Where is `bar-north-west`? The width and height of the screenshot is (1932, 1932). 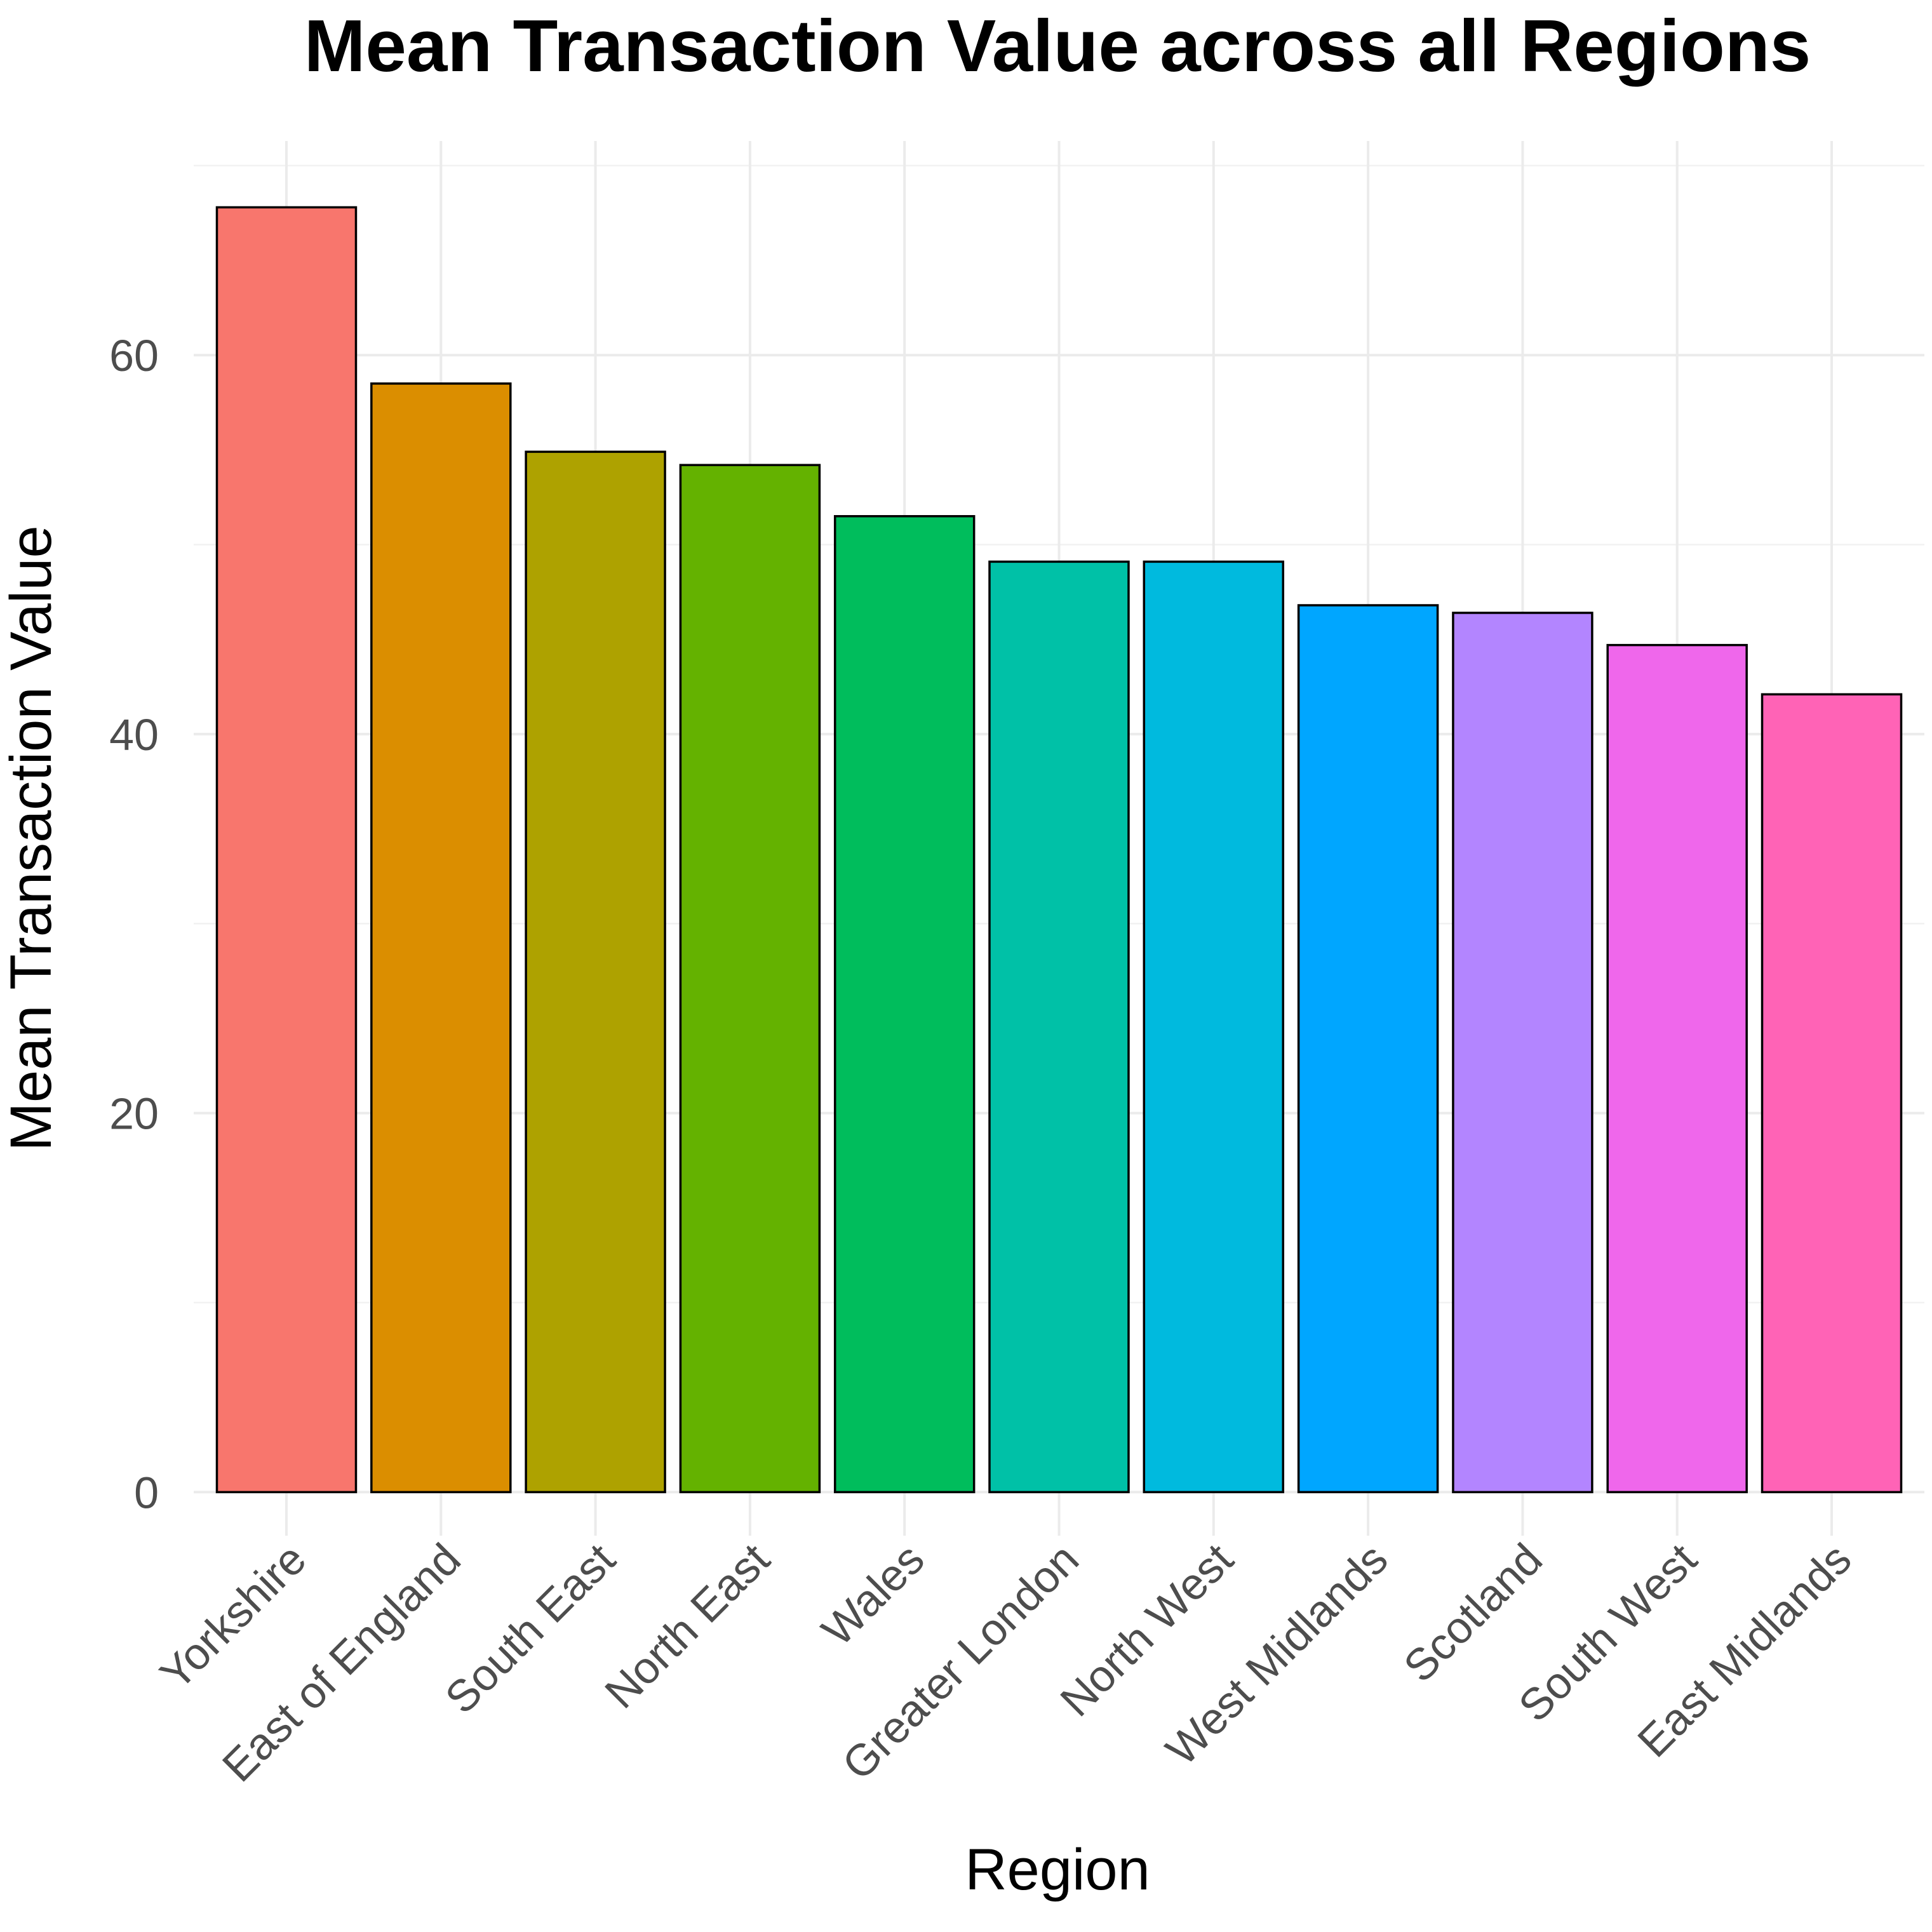
bar-north-west is located at coordinates (1214, 1027).